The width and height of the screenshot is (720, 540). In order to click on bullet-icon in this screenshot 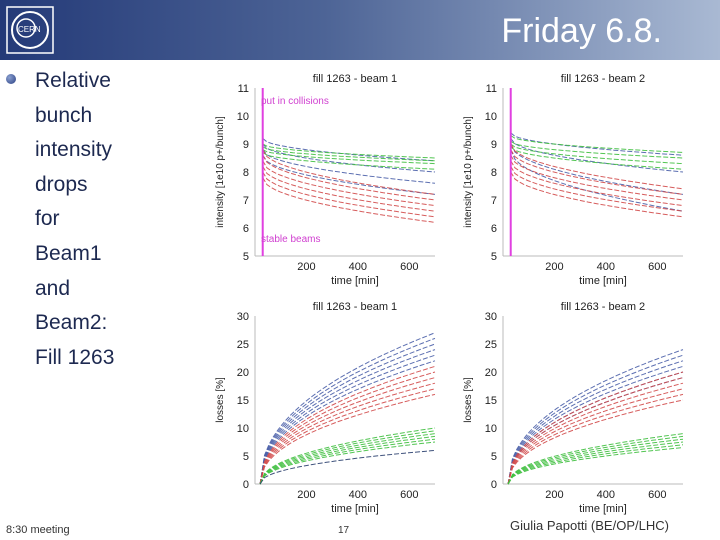, I will do `click(11, 79)`.